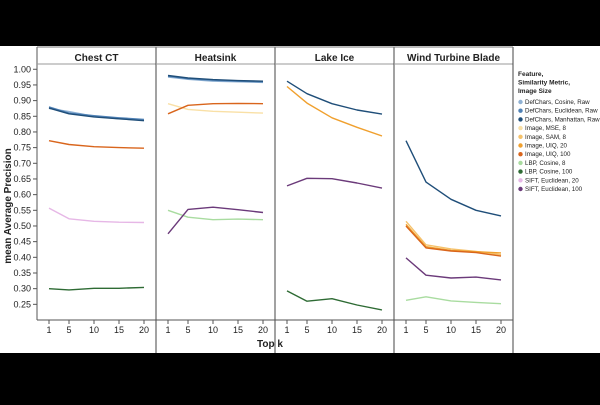 The width and height of the screenshot is (600, 405). I want to click on y-tick-label: 0.50, so click(22, 226).